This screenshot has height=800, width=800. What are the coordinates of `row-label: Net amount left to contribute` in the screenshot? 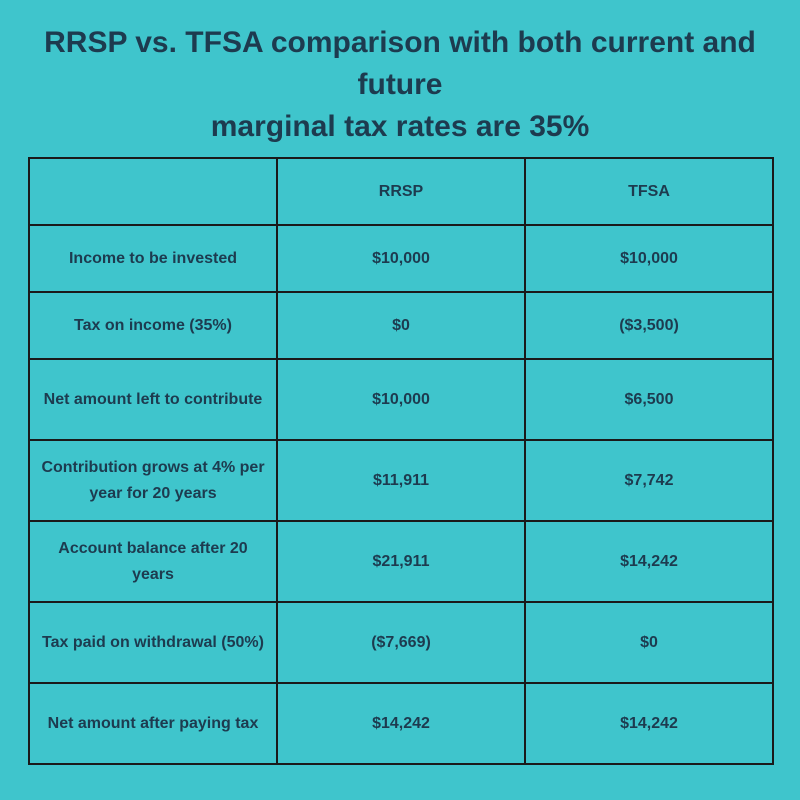 It's located at (153, 399).